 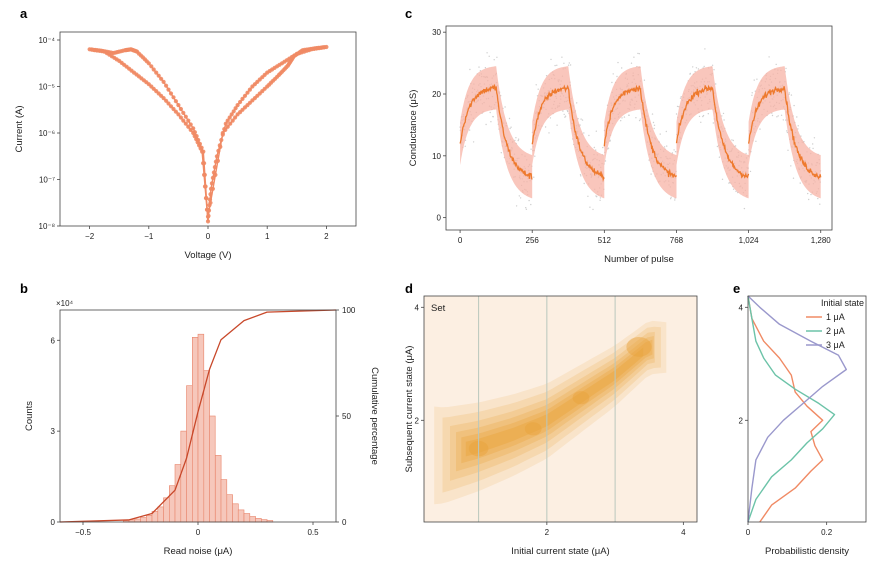 I want to click on panel-b-ytick-1-label: 3, so click(x=53, y=431).